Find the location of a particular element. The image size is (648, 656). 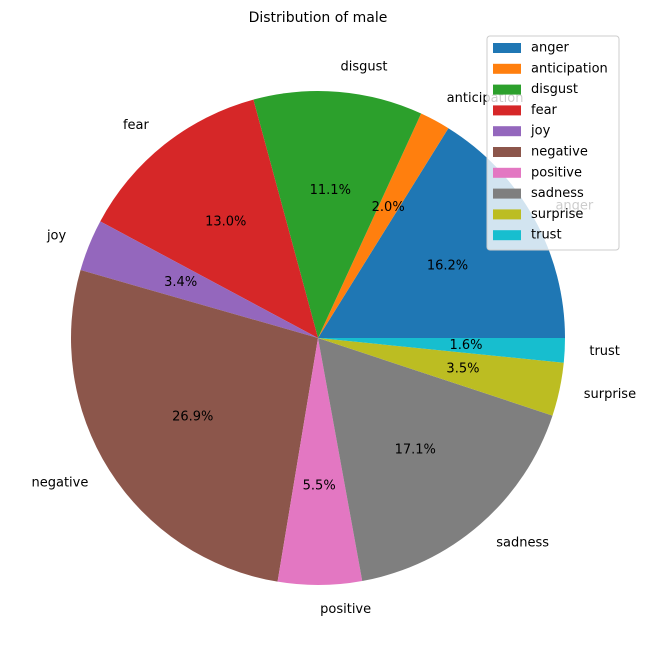

legend-swatch-anticipation is located at coordinates (507, 68).